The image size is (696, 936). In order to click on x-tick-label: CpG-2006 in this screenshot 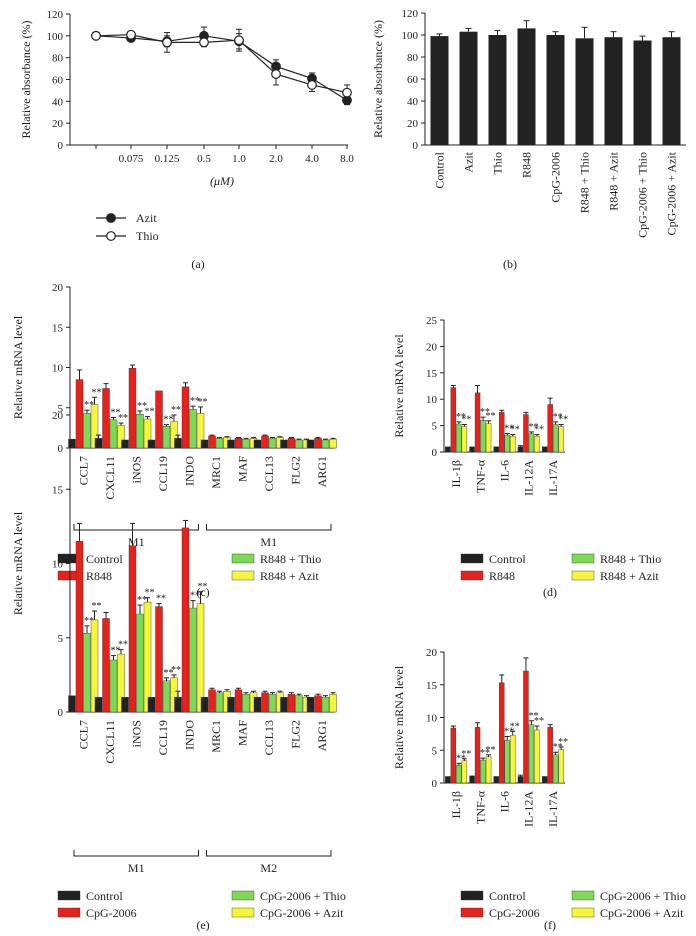, I will do `click(556, 177)`.